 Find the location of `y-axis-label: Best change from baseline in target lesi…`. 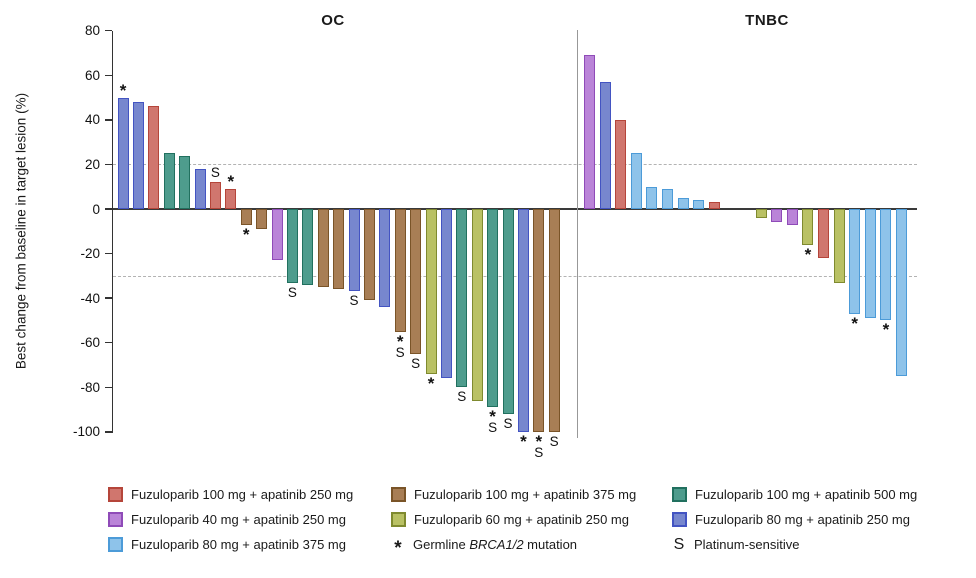

y-axis-label: Best change from baseline in target lesi… is located at coordinates (21, 231).